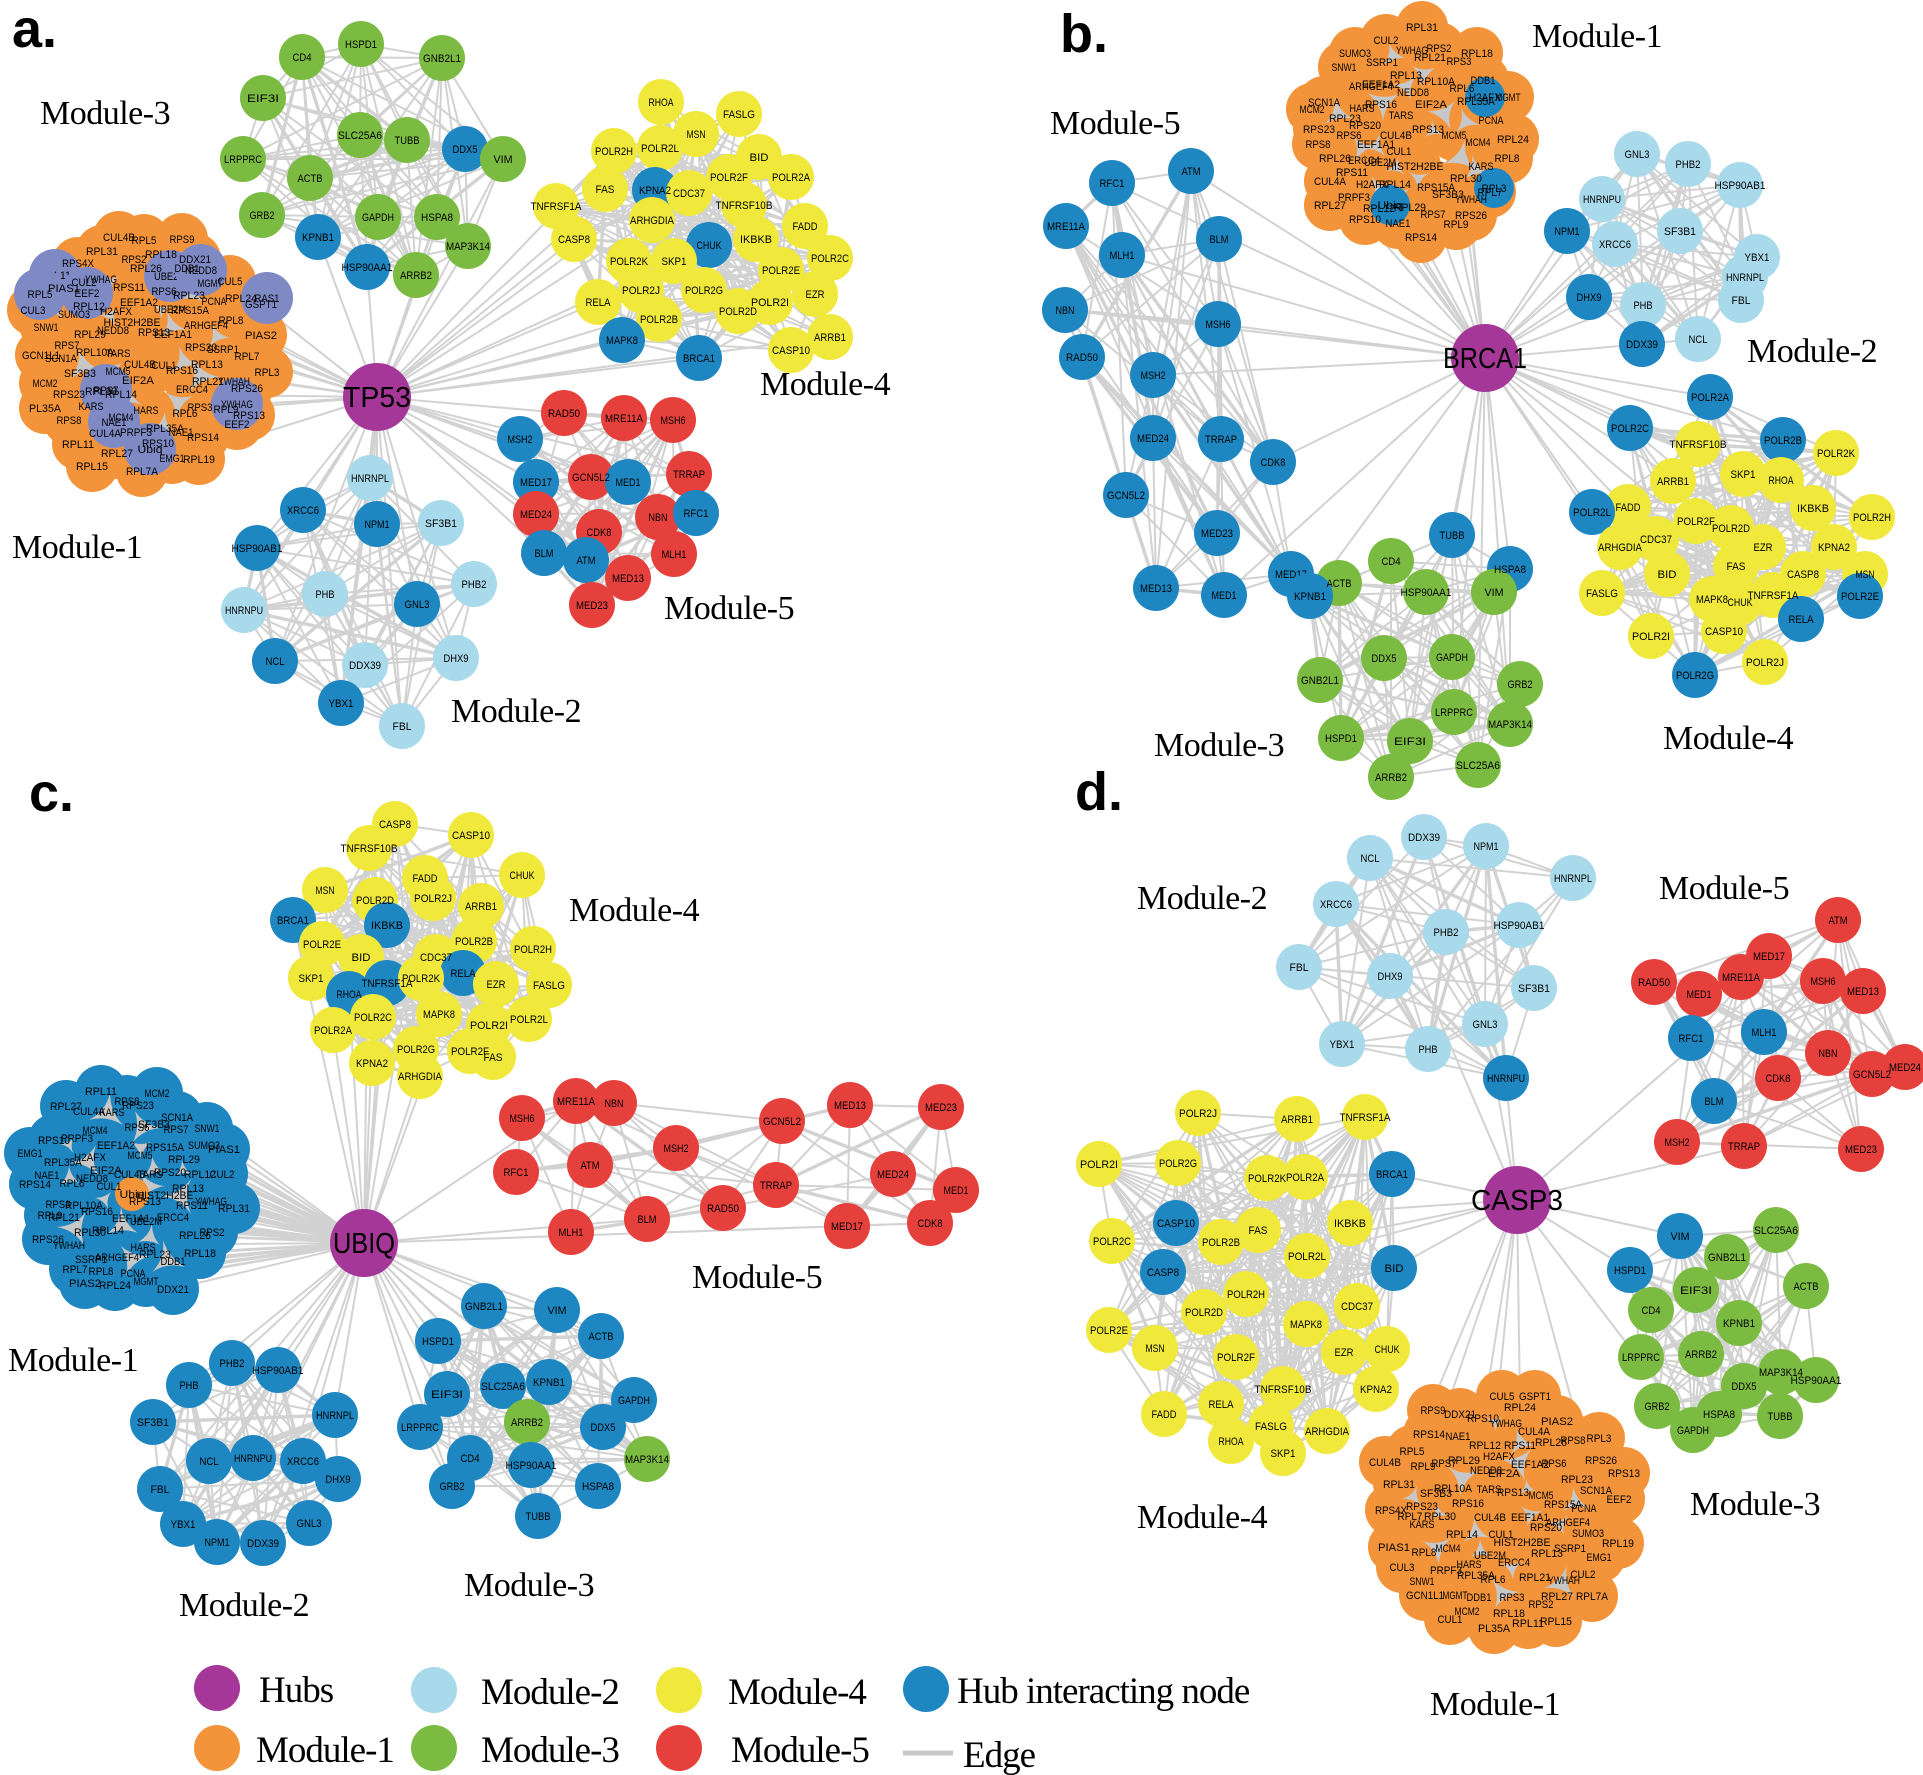  What do you see at coordinates (1592, 513) in the screenshot?
I see `svg-text: POLR2L` at bounding box center [1592, 513].